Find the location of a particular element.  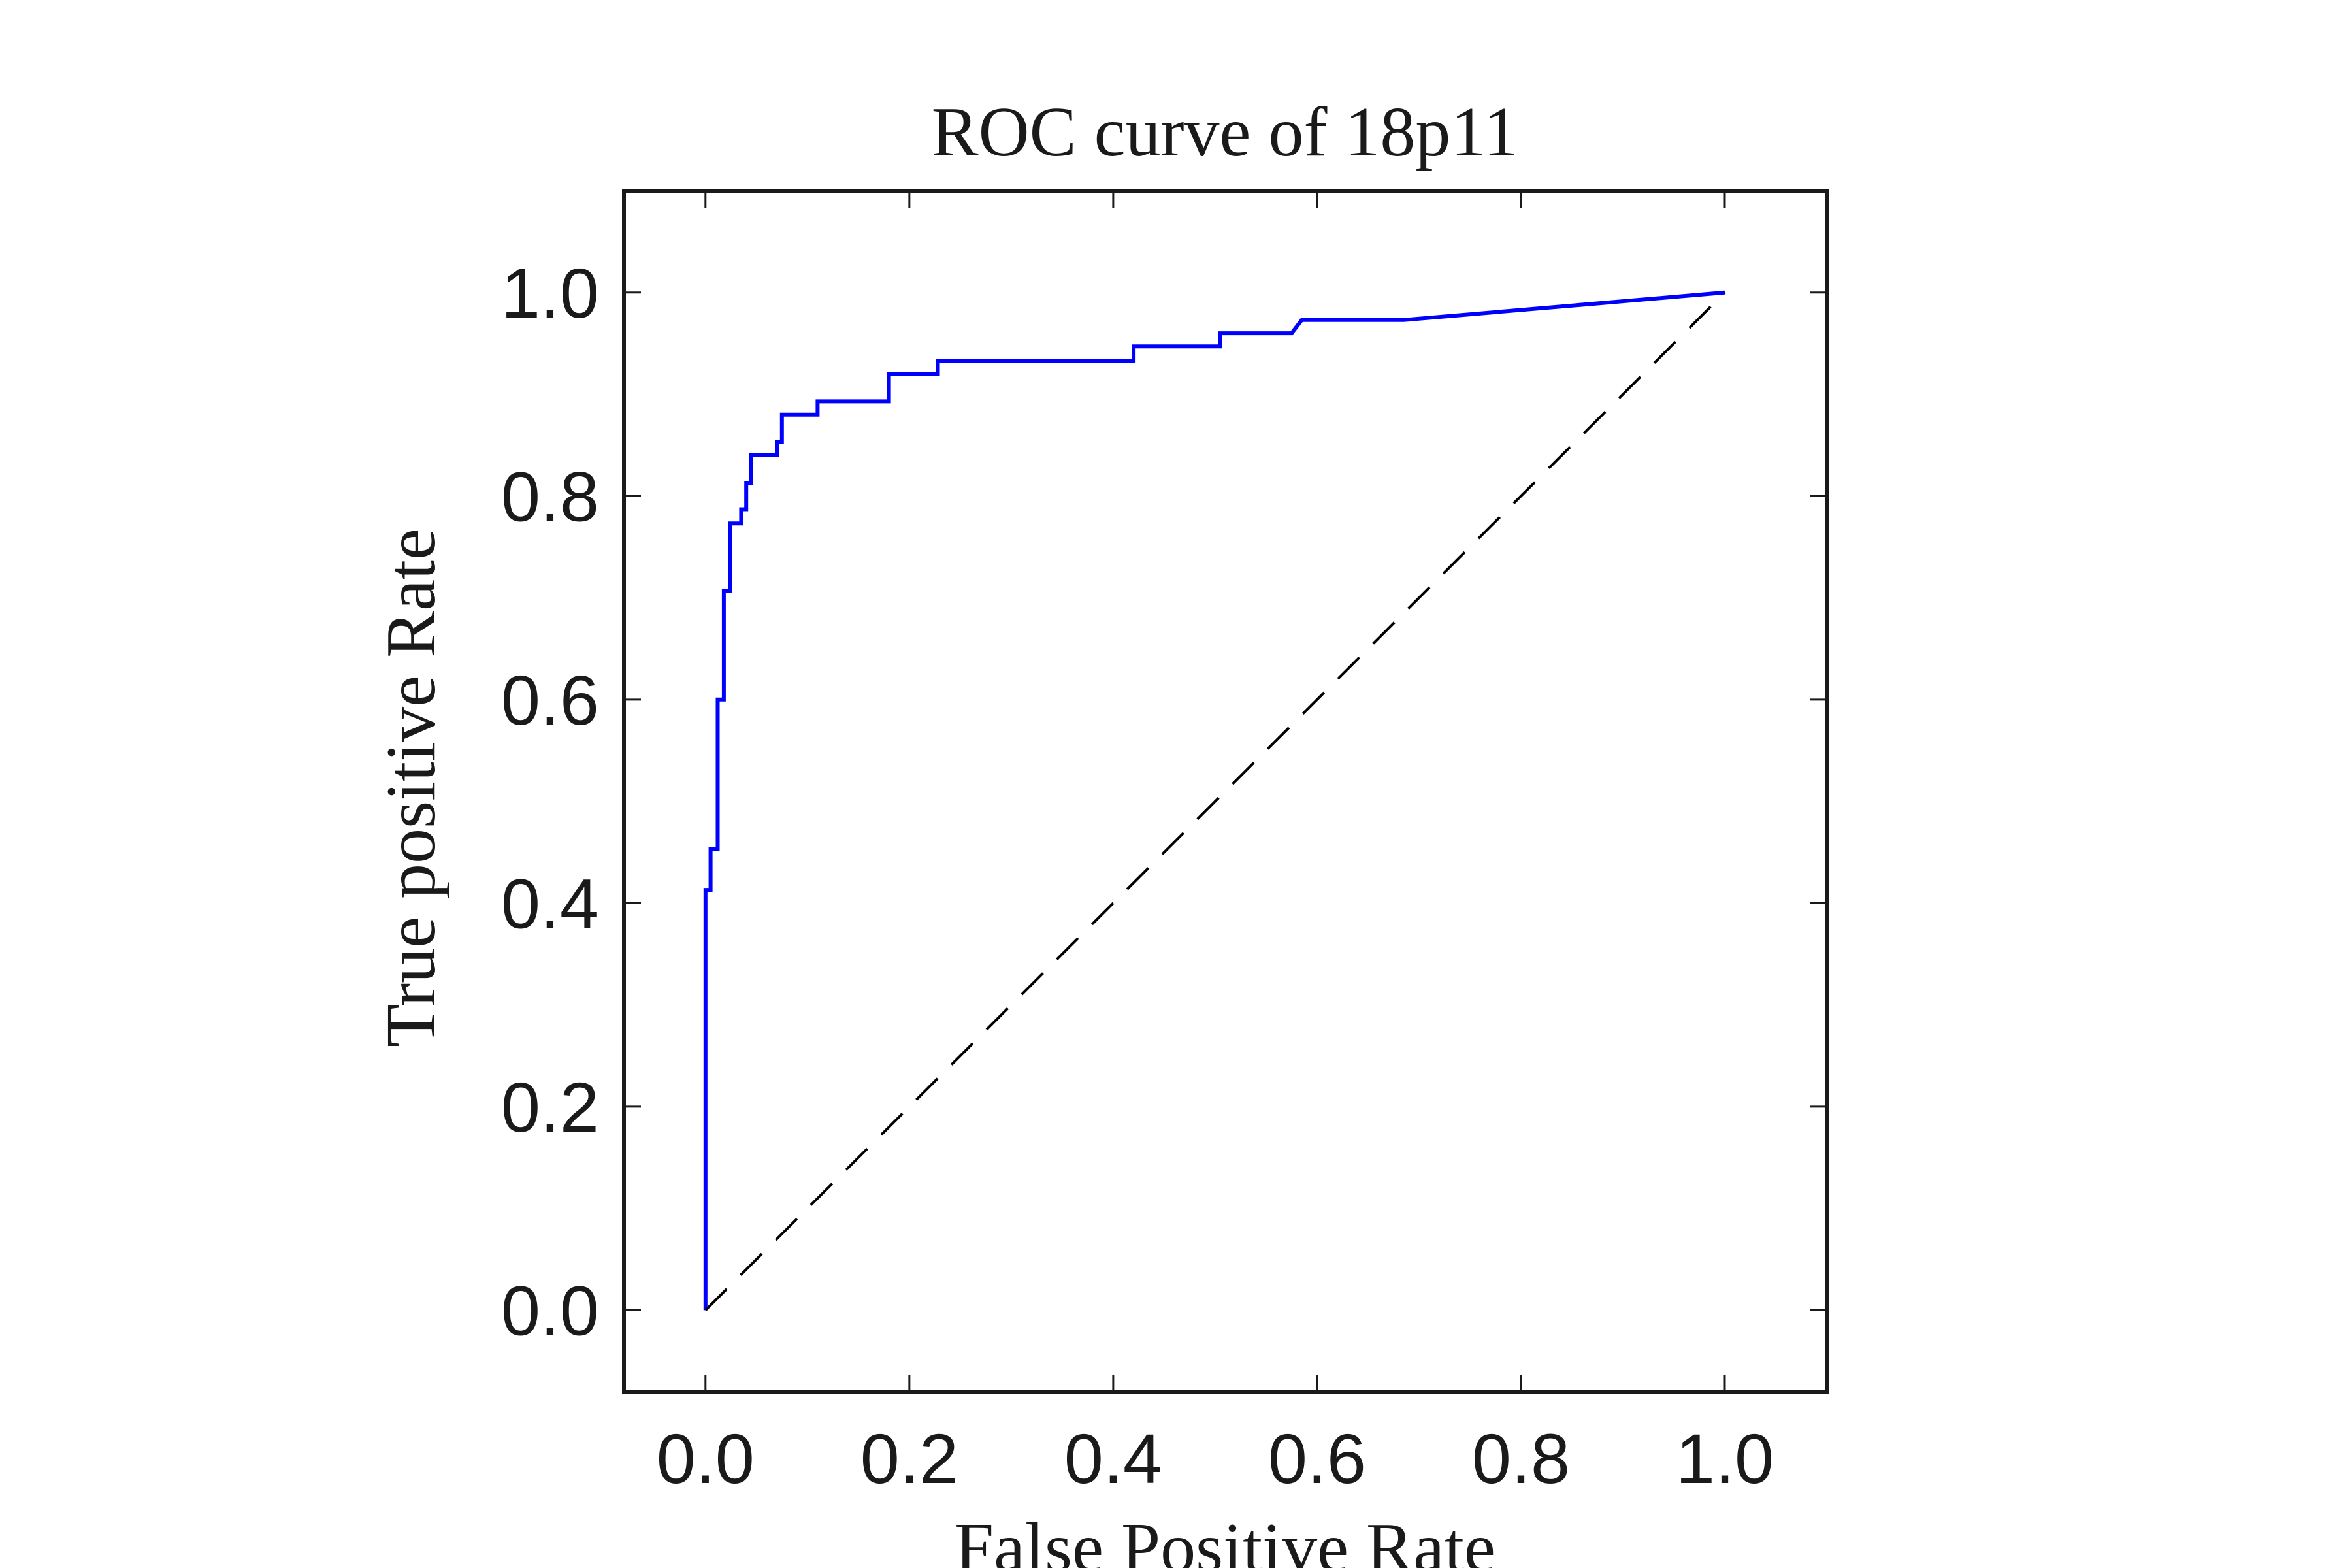

x-tick-label: 0.2 is located at coordinates (909, 1458).